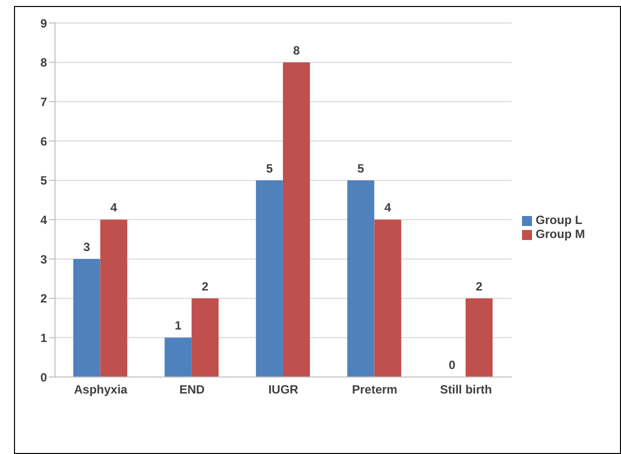  Describe the element at coordinates (86, 247) in the screenshot. I see `data-label: 3` at that location.